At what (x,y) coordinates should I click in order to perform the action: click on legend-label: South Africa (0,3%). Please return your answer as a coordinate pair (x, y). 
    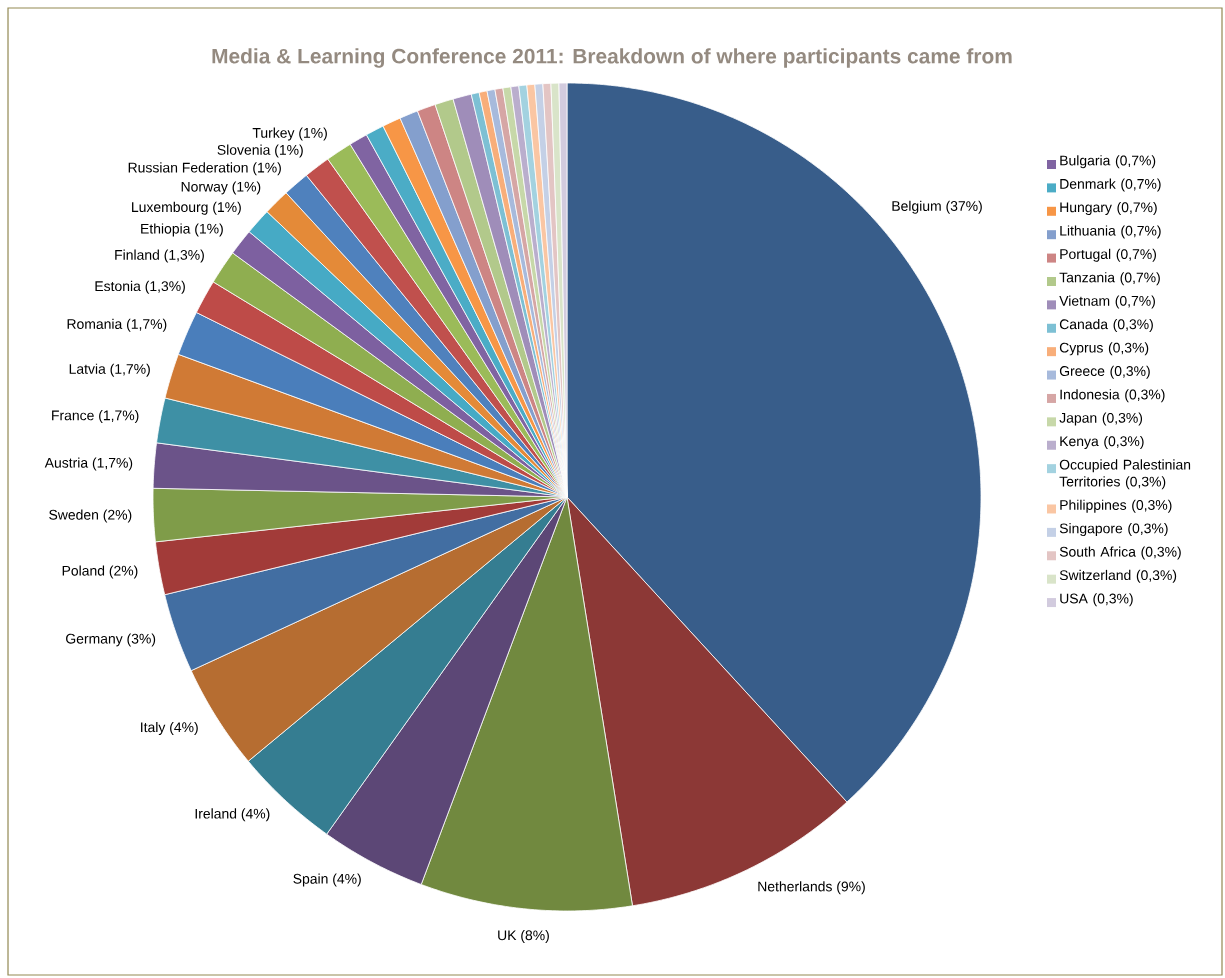
    Looking at the image, I should click on (1120, 553).